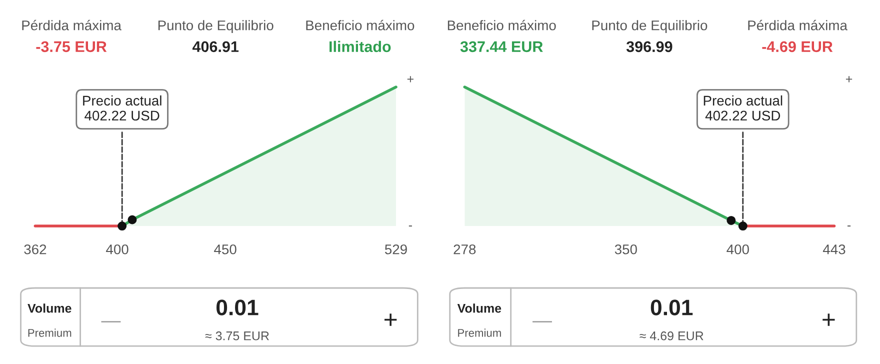 Image resolution: width=880 pixels, height=364 pixels. What do you see at coordinates (672, 335) in the screenshot?
I see `text: ≈ 4.69 EUR` at bounding box center [672, 335].